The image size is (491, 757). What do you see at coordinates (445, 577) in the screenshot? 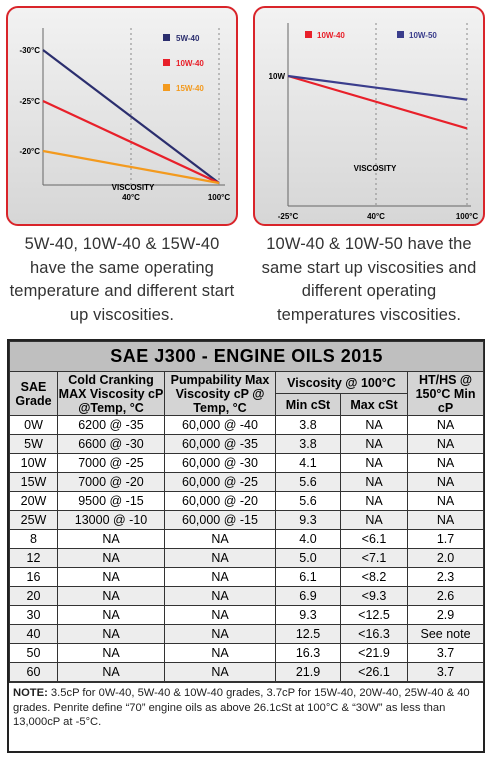
I see `table-cell: 2.3` at bounding box center [445, 577].